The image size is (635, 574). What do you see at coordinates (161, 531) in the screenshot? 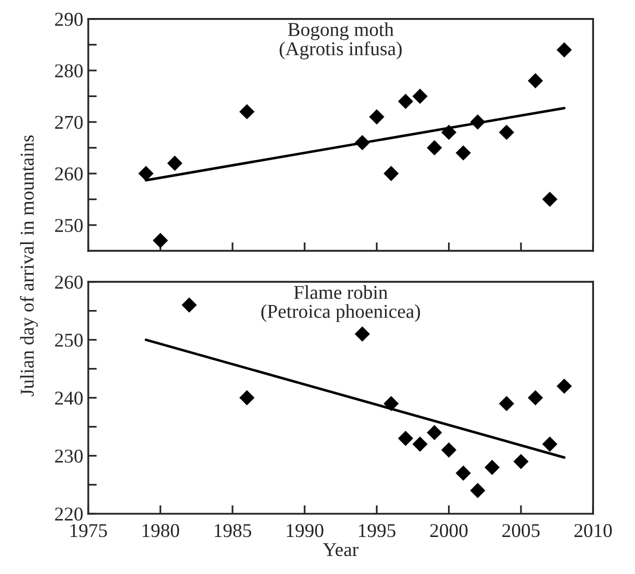
I see `x-tick-label: 1980` at bounding box center [161, 531].